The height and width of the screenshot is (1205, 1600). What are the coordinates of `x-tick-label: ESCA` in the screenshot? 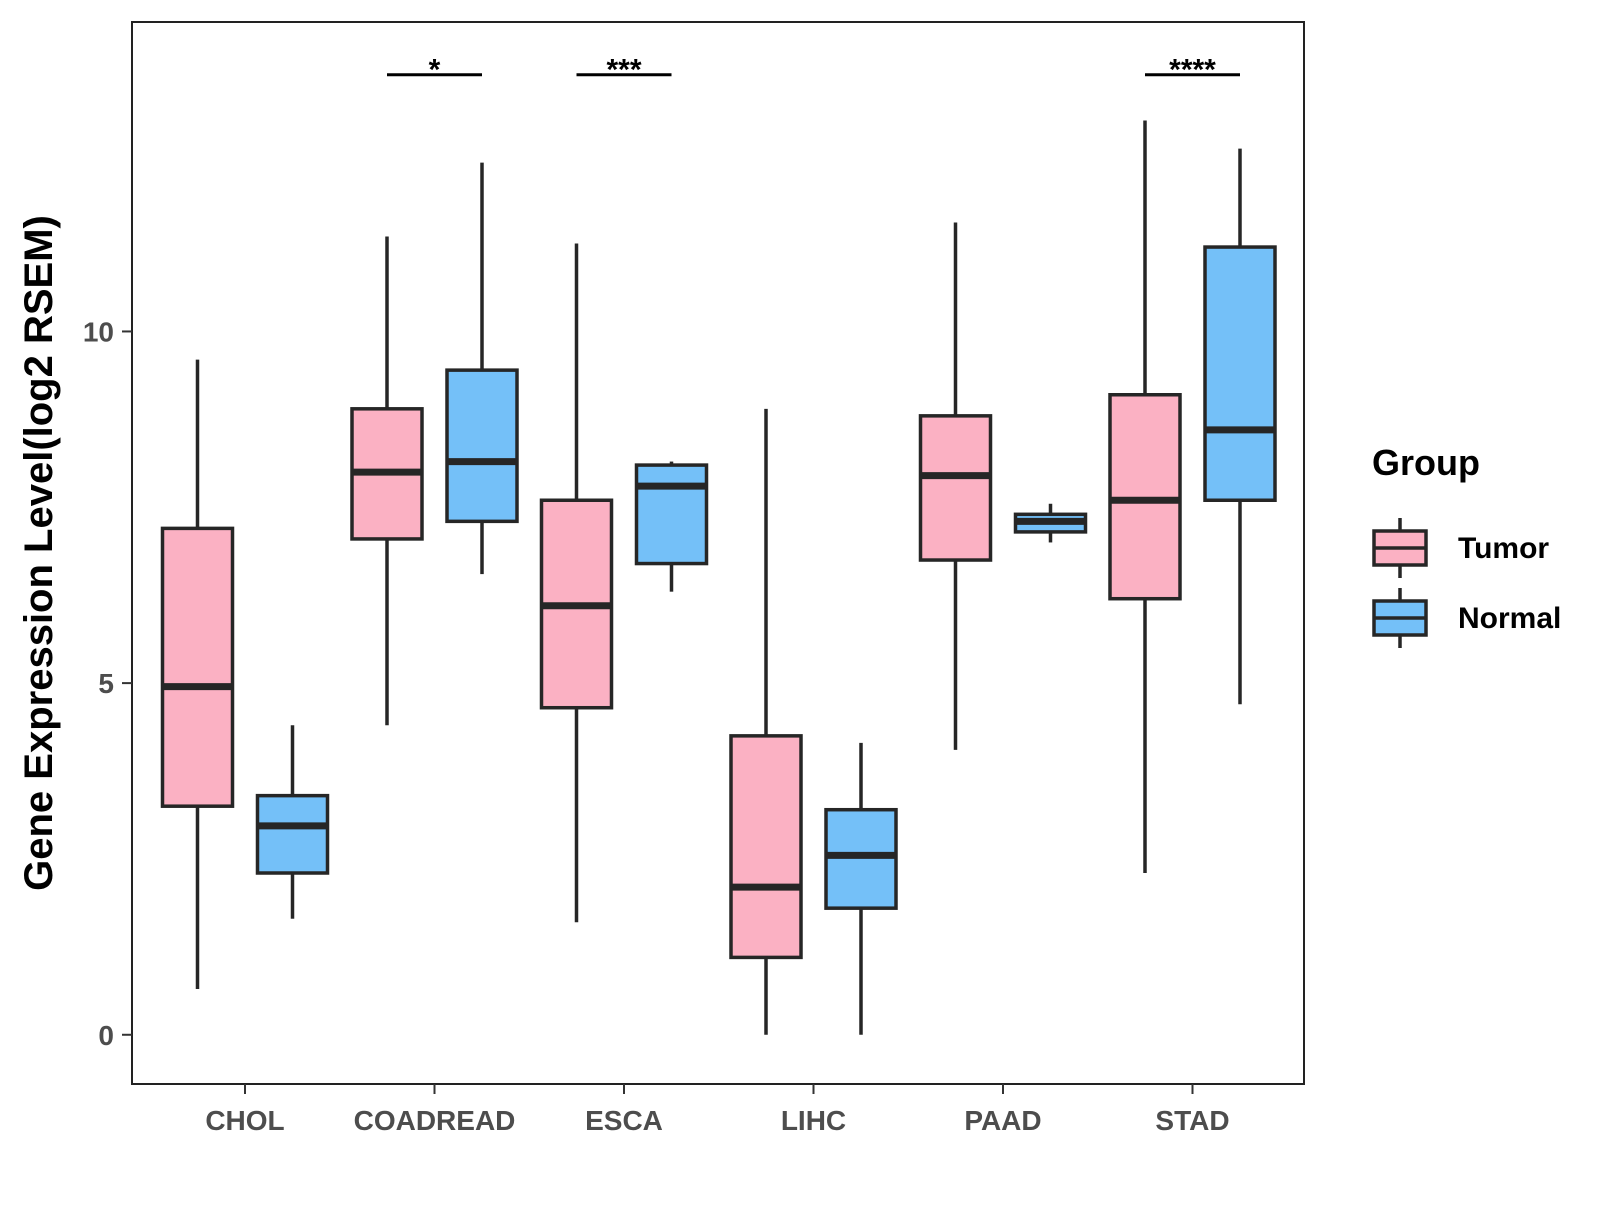 It's located at (624, 1120).